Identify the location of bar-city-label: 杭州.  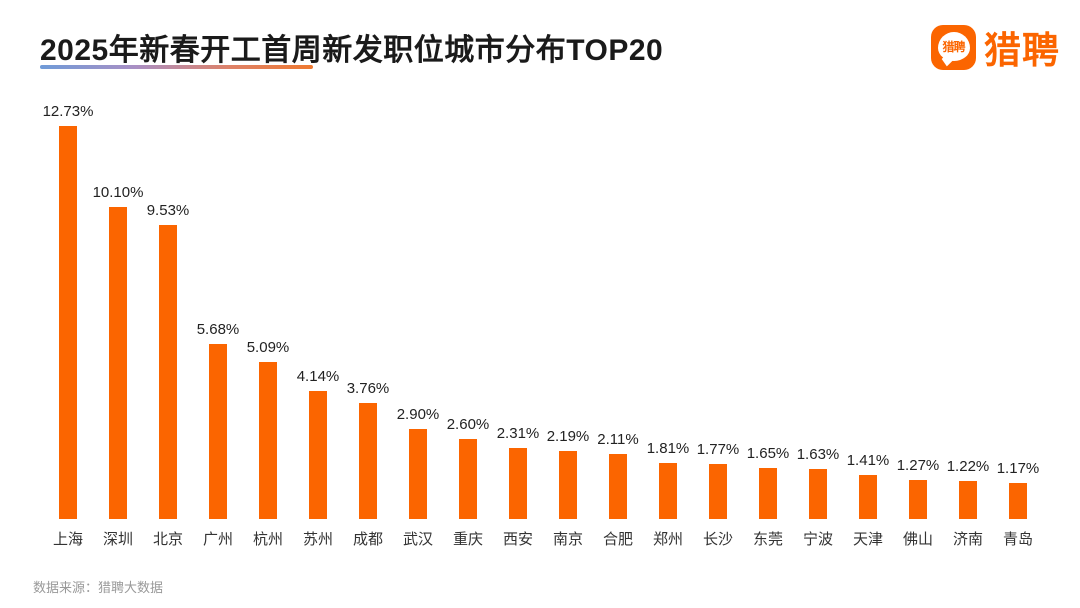
(267, 539).